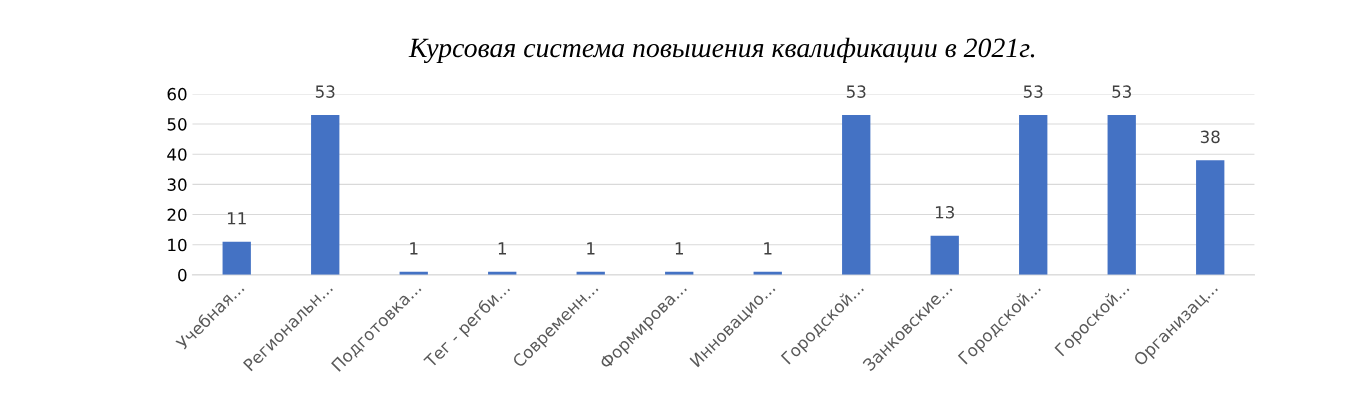 This screenshot has width=1346, height=403. What do you see at coordinates (177, 184) in the screenshot?
I see `y-tick-label: 30` at bounding box center [177, 184].